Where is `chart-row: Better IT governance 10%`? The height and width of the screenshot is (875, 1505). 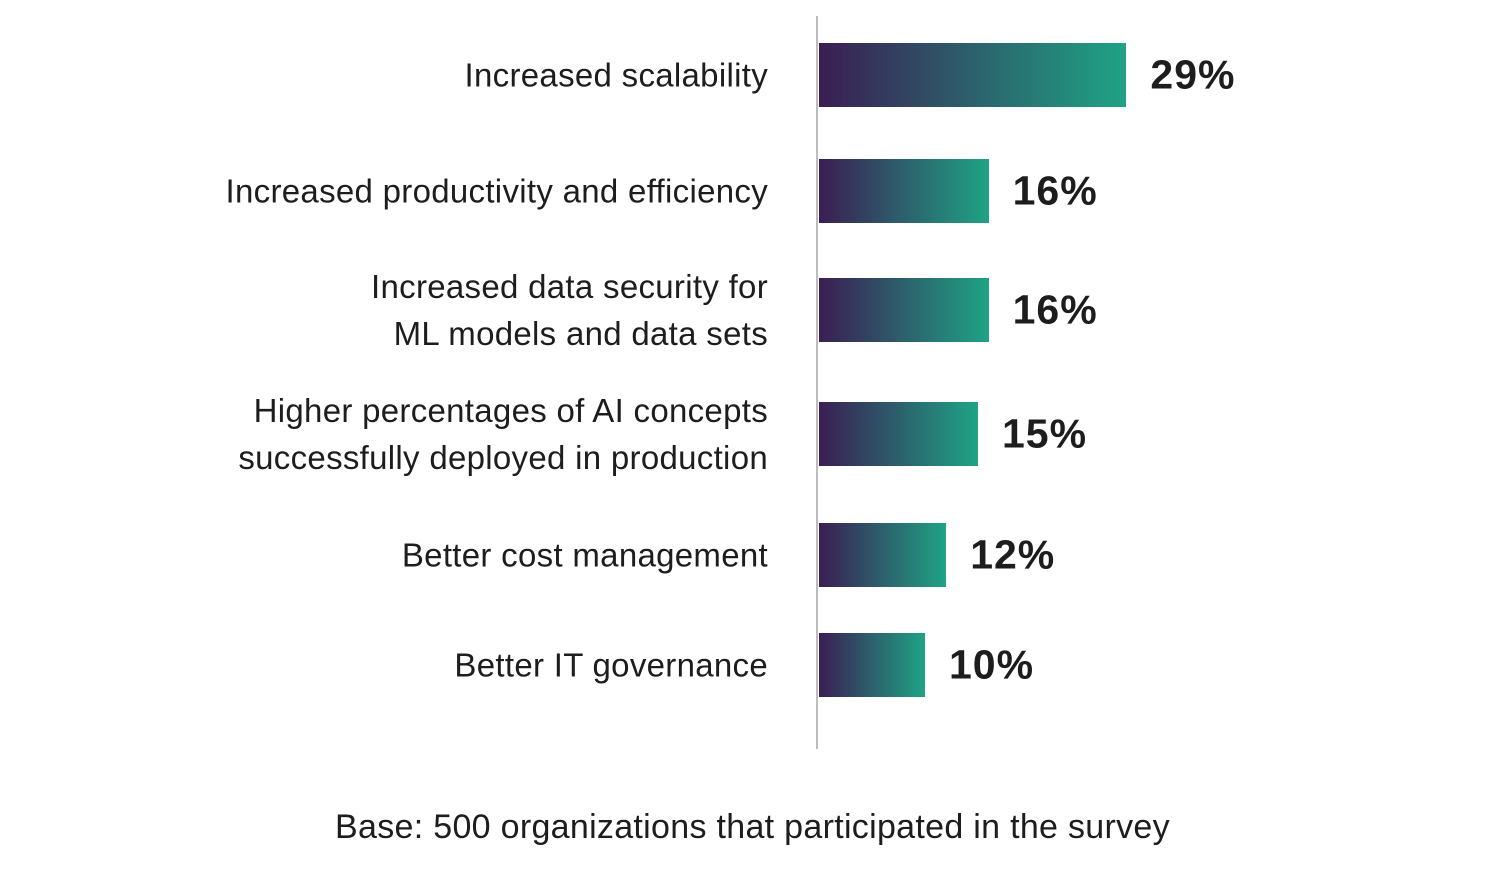 chart-row: Better IT governance 10% is located at coordinates (752, 665).